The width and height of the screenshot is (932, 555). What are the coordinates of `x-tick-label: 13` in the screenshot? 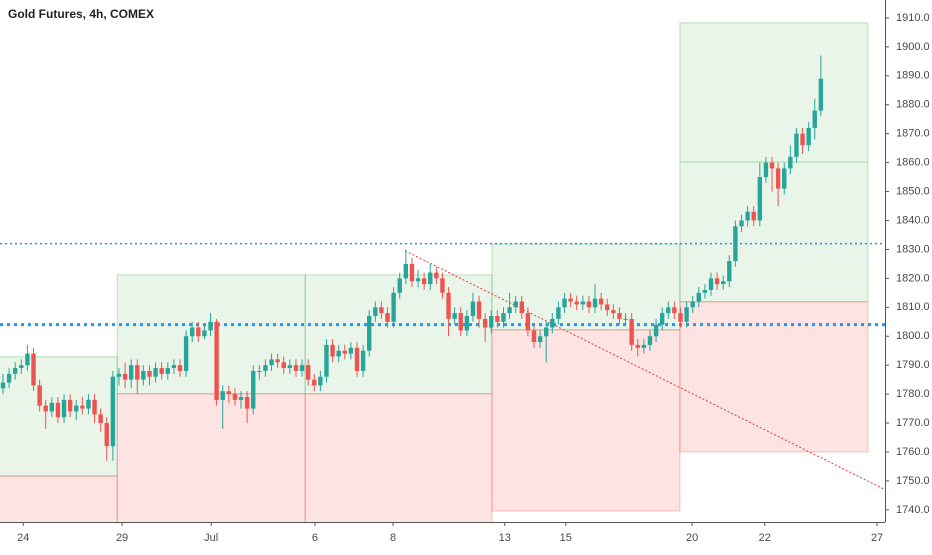 It's located at (505, 538).